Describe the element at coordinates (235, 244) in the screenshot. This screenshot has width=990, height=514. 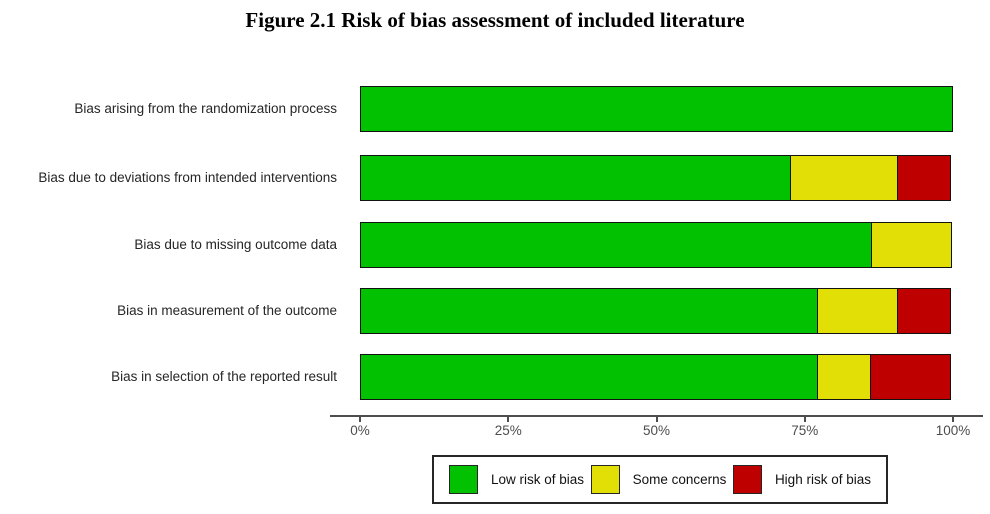
I see `category-label-bias-due-to-missing-outcome-data: Bias due to missing outcome data` at that location.